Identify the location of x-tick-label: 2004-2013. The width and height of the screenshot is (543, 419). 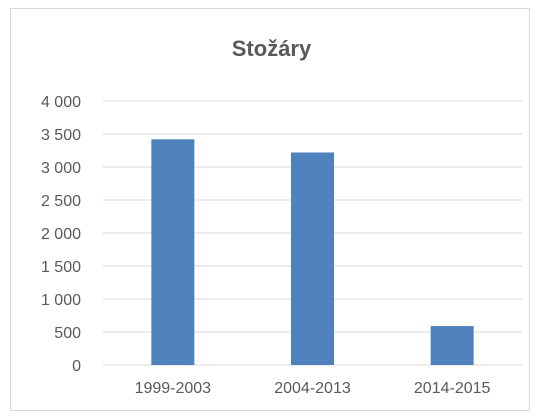
(312, 388).